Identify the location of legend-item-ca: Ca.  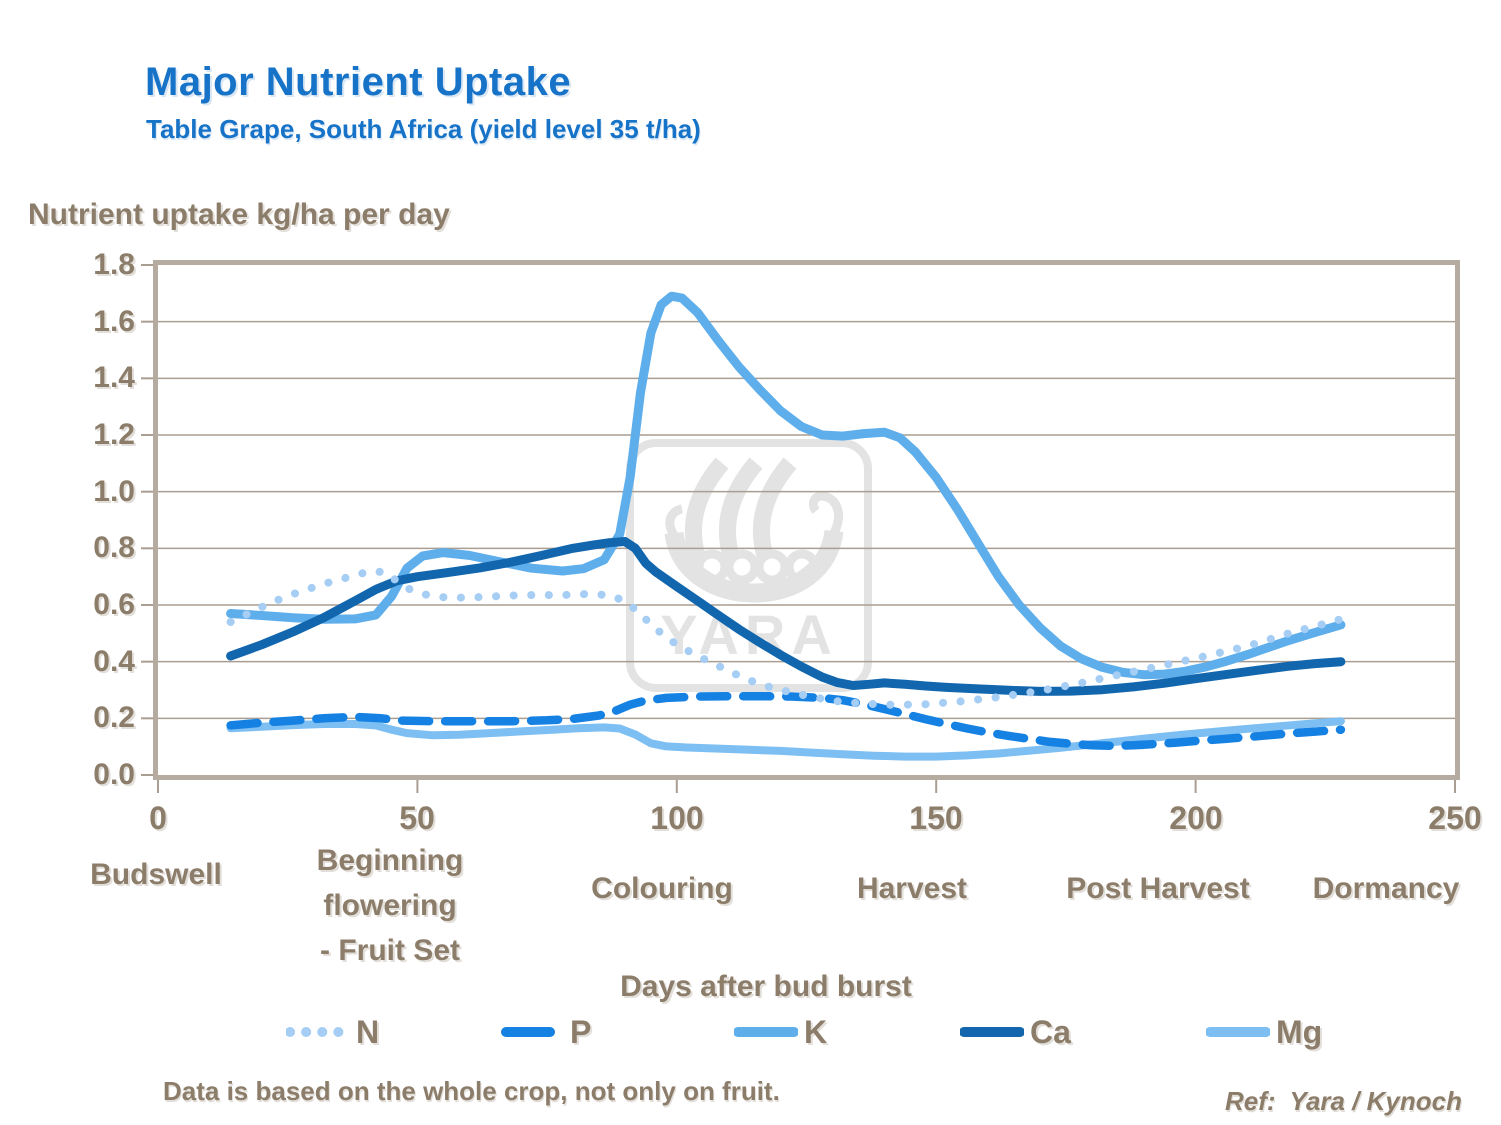
(1015, 1032).